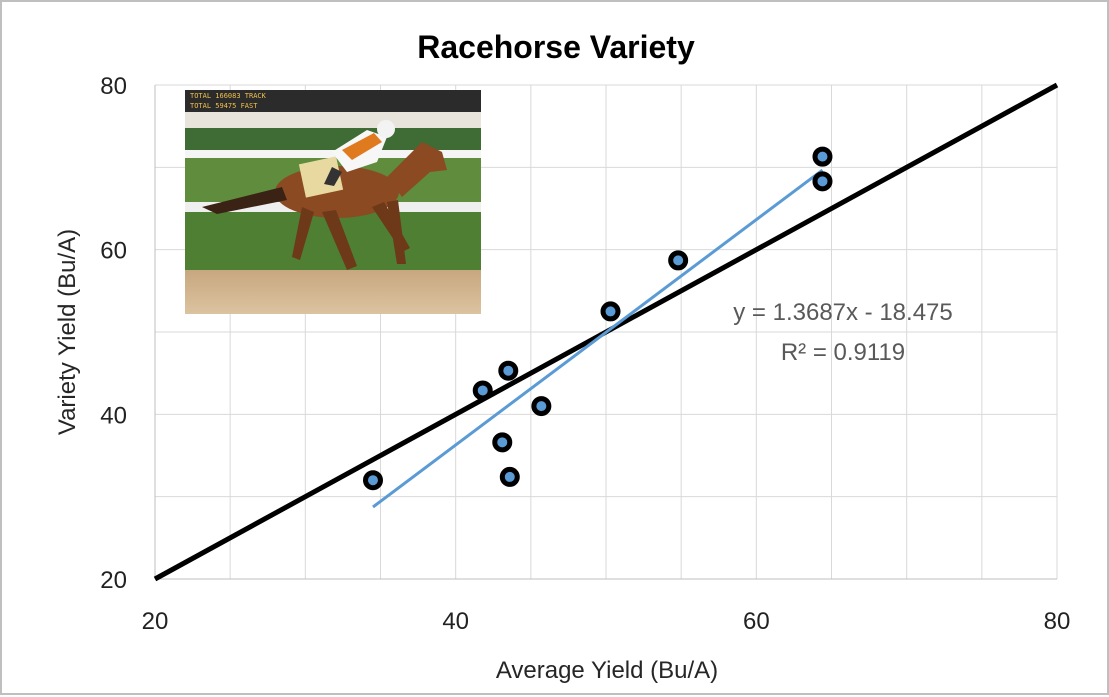  Describe the element at coordinates (67, 332) in the screenshot. I see `y-axis-label: Variety Yield (Bu/A)` at that location.